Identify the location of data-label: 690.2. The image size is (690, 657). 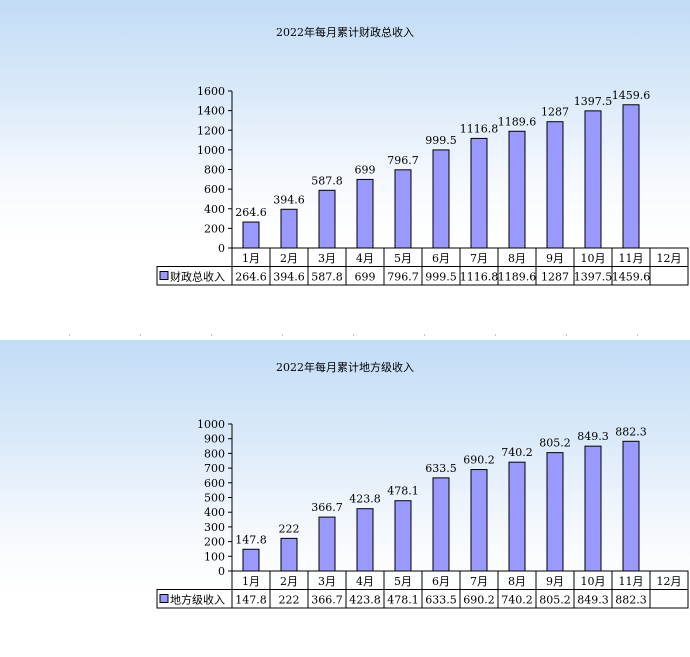
(479, 460).